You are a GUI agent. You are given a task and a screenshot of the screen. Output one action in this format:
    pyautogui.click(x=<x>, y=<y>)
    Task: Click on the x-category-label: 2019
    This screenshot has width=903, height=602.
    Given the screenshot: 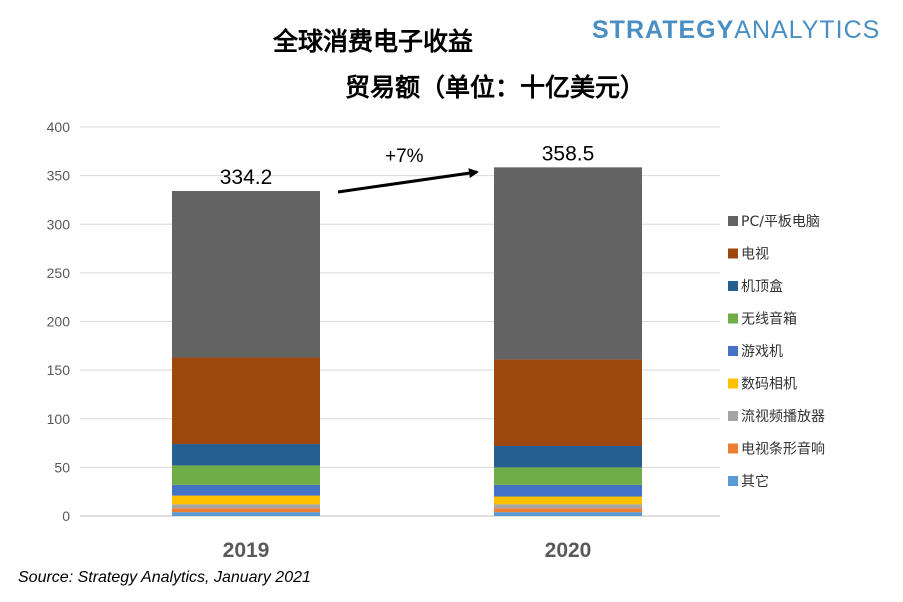 What is the action you would take?
    pyautogui.click(x=246, y=550)
    